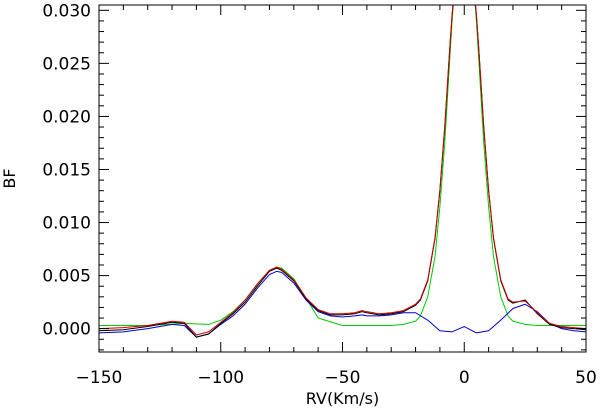 Image resolution: width=600 pixels, height=414 pixels. Describe the element at coordinates (220, 378) in the screenshot. I see `x-tick-label: −100` at that location.